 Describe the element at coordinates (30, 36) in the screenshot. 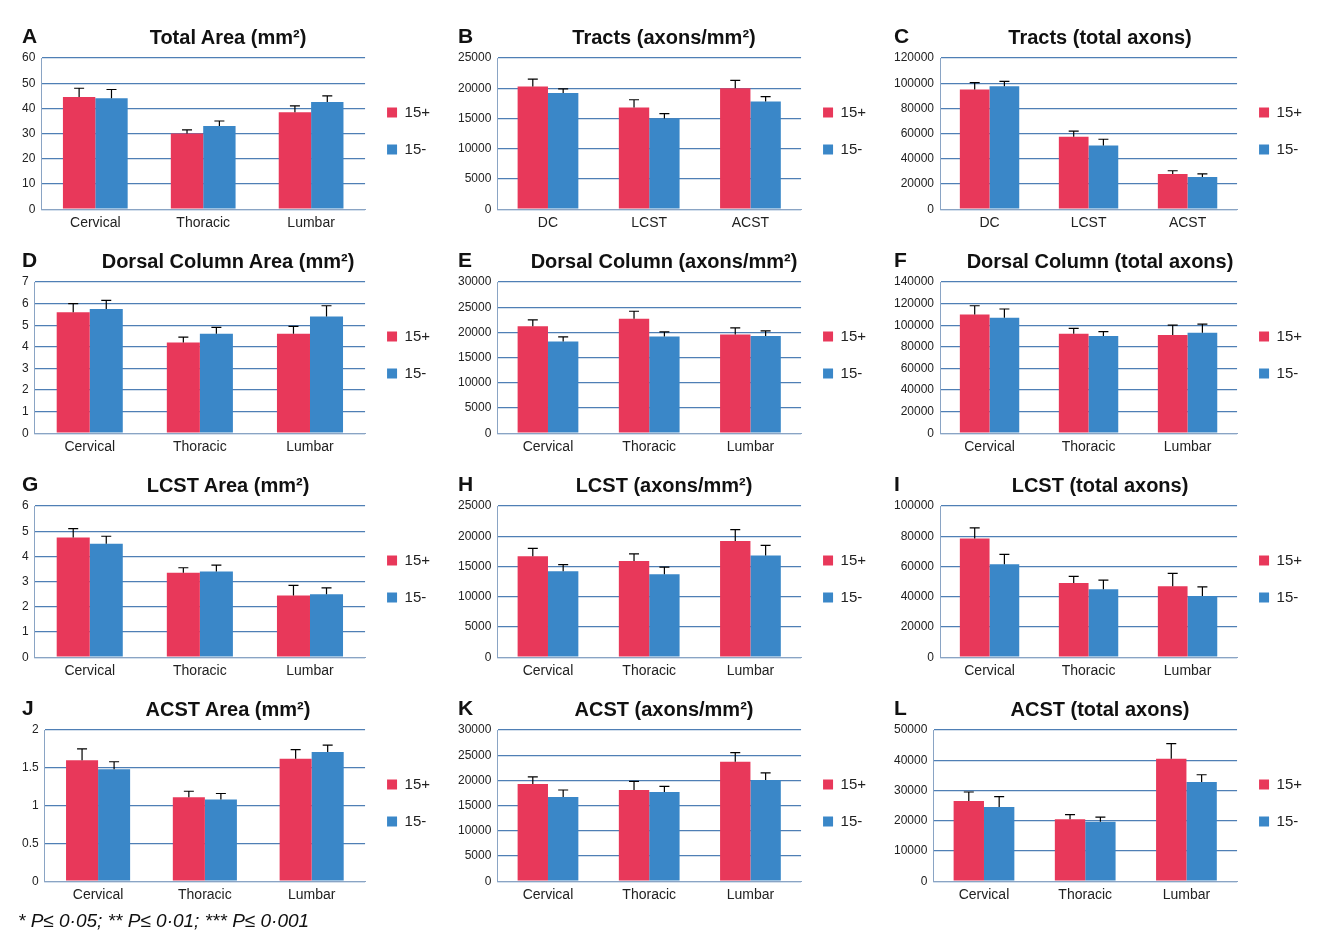

I see `text: A` at that location.